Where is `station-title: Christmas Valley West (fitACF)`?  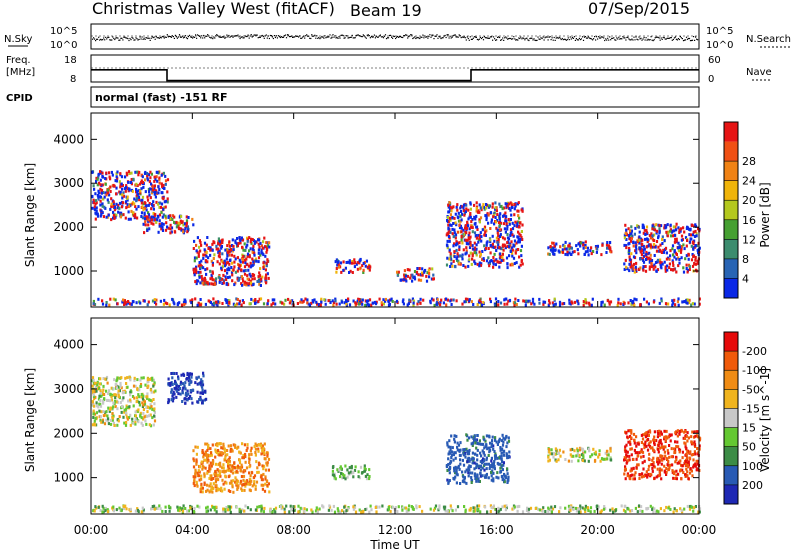
station-title: Christmas Valley West (fitACF) is located at coordinates (213, 9).